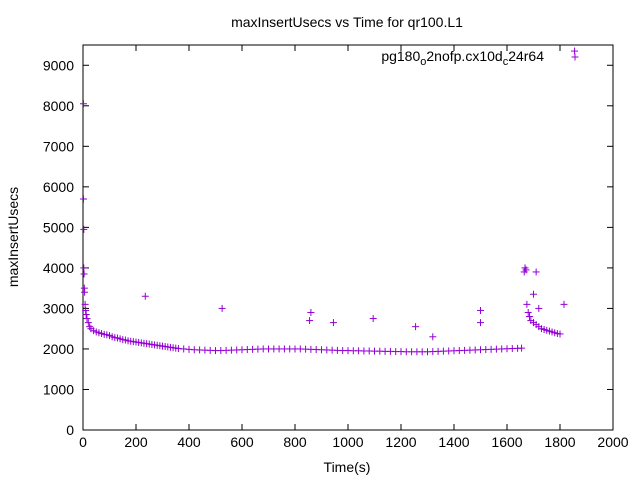 This screenshot has height=480, width=640. What do you see at coordinates (400, 56) in the screenshot?
I see `legend-text-part: pg180` at bounding box center [400, 56].